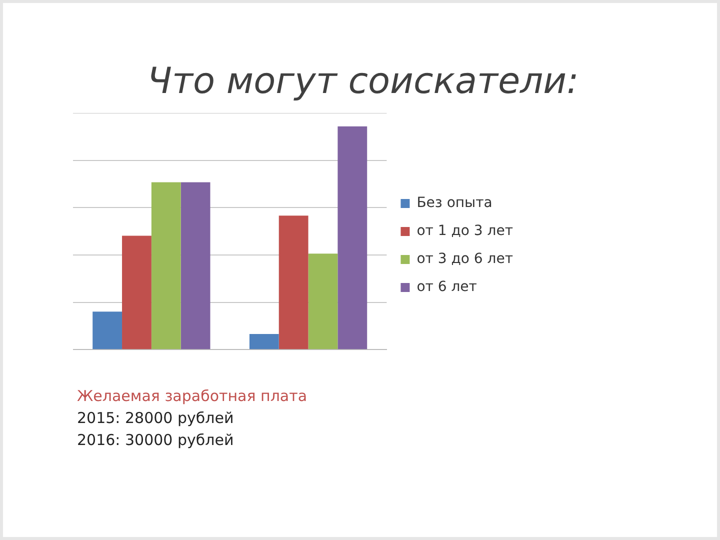 Image resolution: width=720 pixels, height=540 pixels. I want to click on legend-label: от 1 до 3 лет, so click(465, 231).